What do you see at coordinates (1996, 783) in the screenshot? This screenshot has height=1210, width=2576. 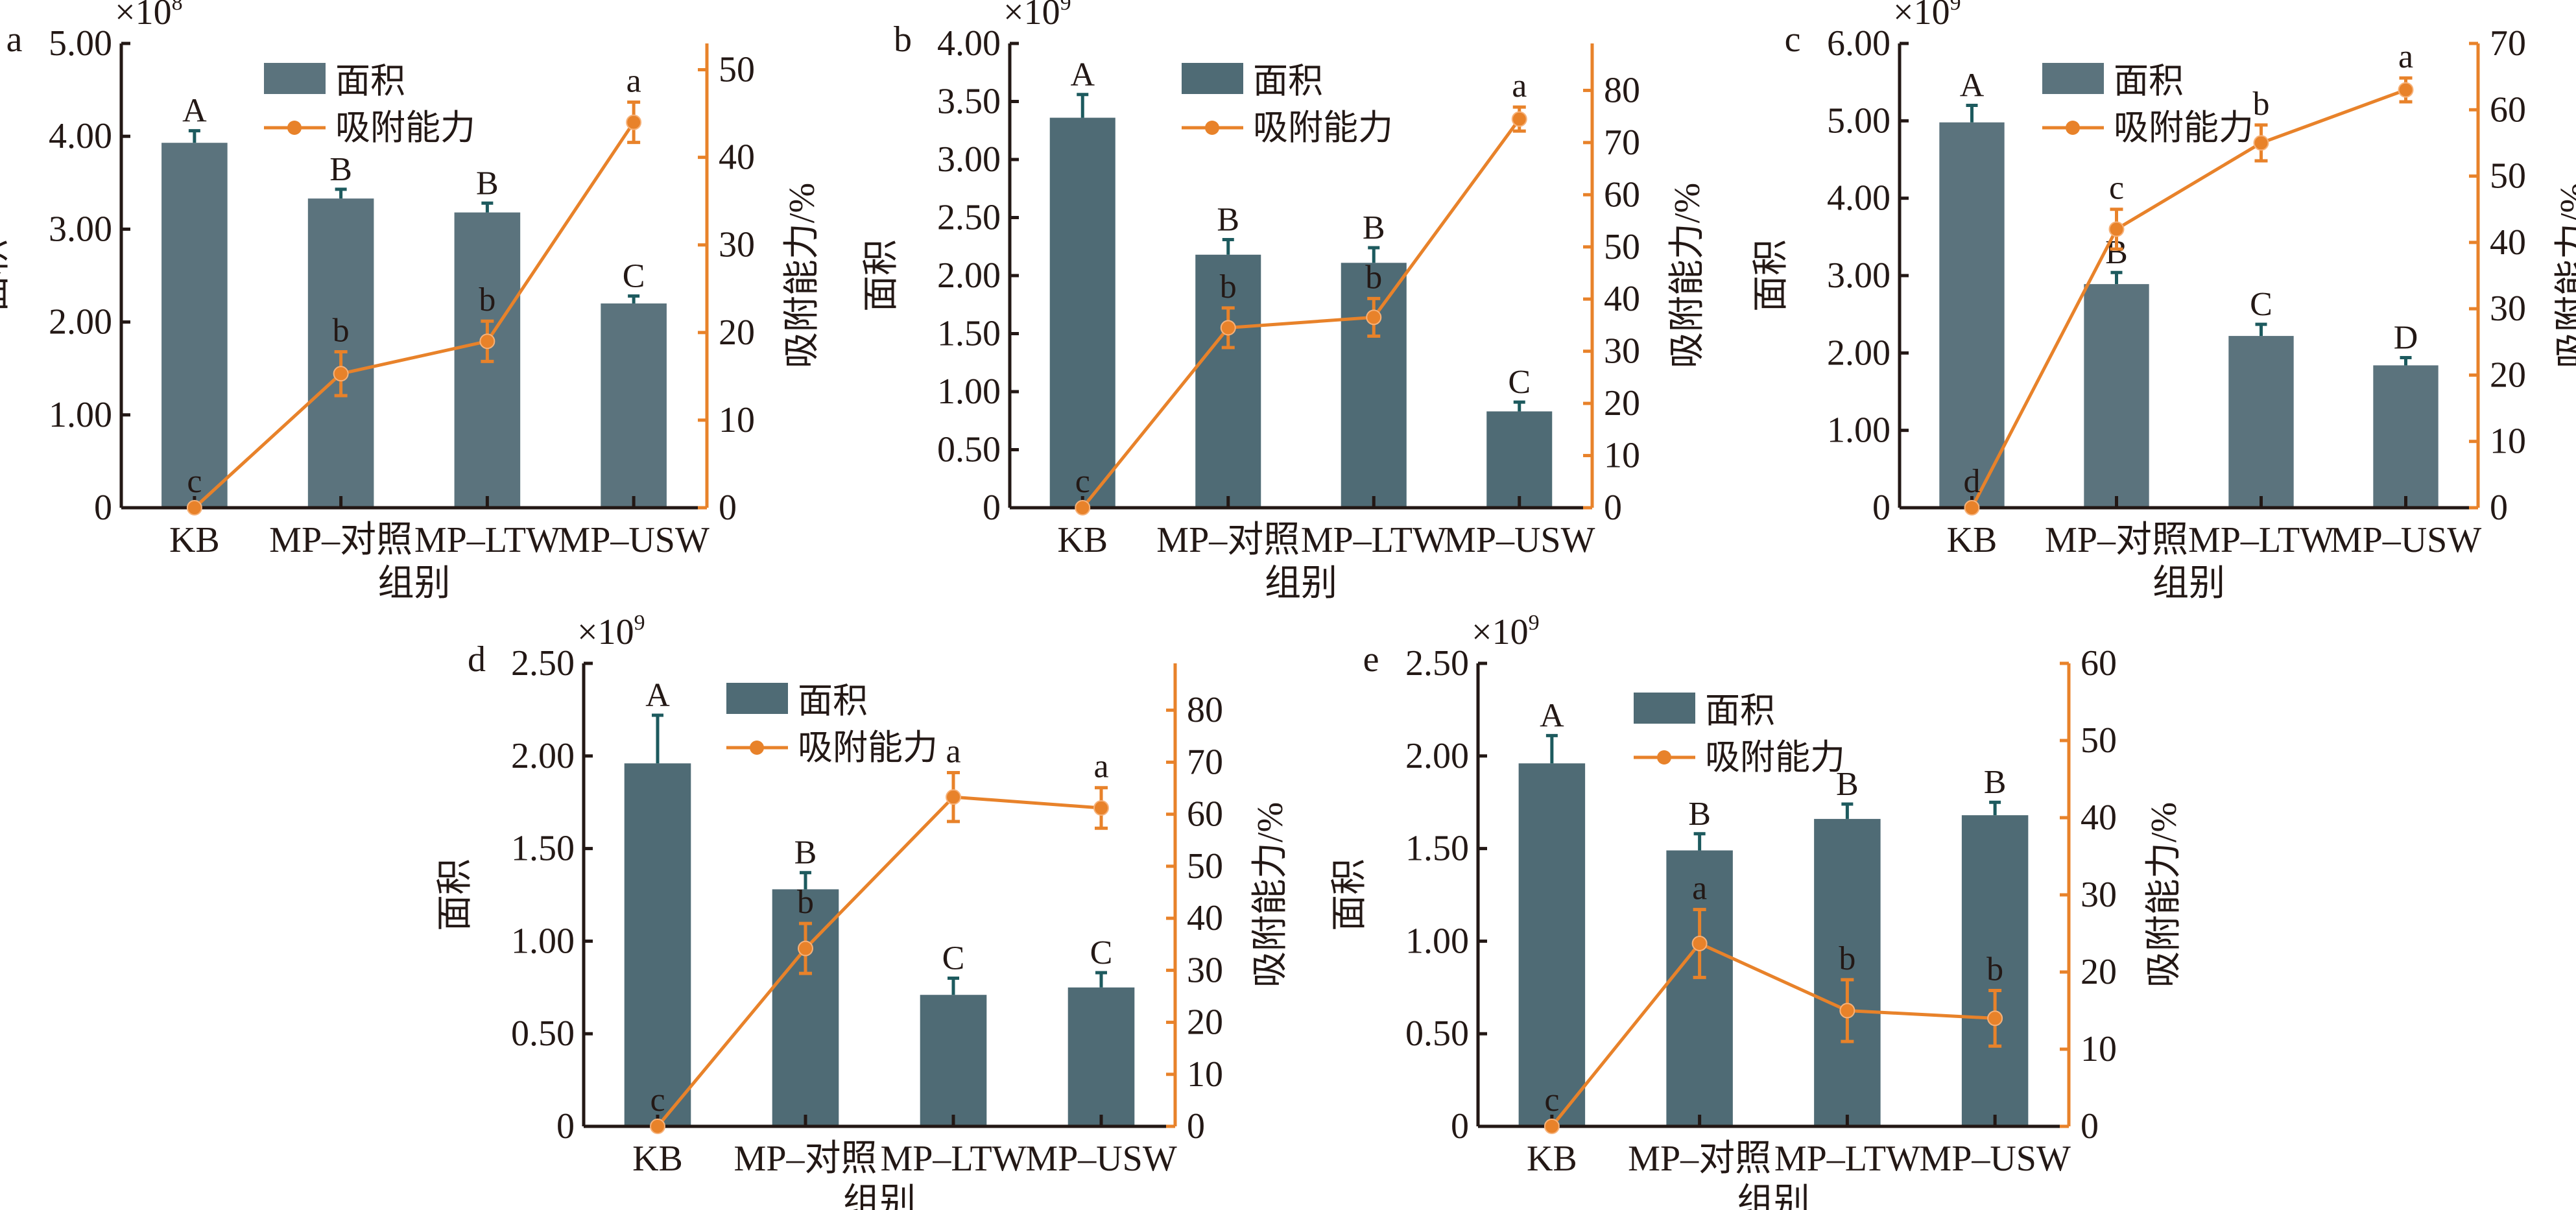 I see `bar-letter-3: B` at bounding box center [1996, 783].